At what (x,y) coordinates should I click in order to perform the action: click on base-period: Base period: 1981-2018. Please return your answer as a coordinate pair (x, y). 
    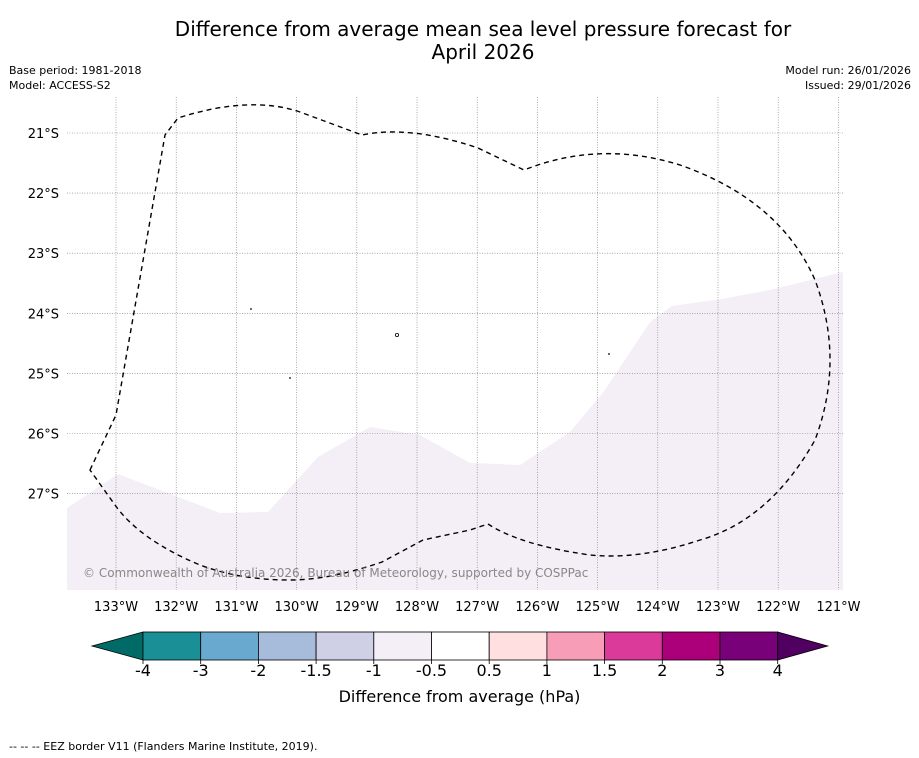
    Looking at the image, I should click on (75, 70).